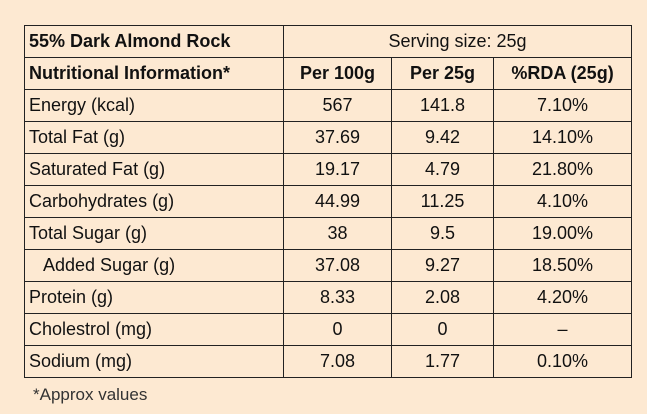  I want to click on value-cell: 7.10%, so click(562, 105).